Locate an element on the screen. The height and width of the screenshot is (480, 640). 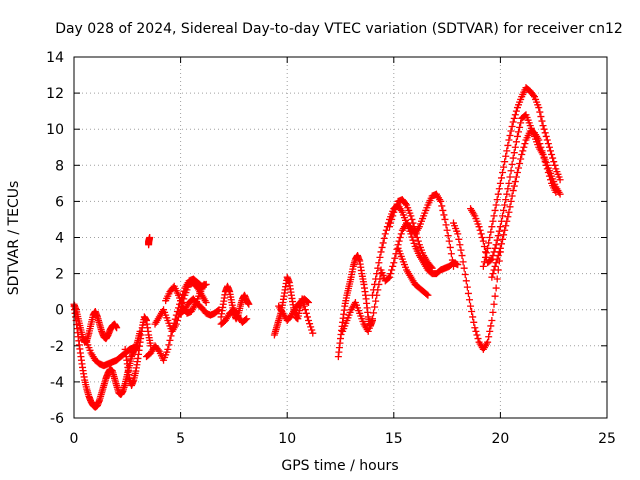
series-arc-v is located at coordinates (521, 177).